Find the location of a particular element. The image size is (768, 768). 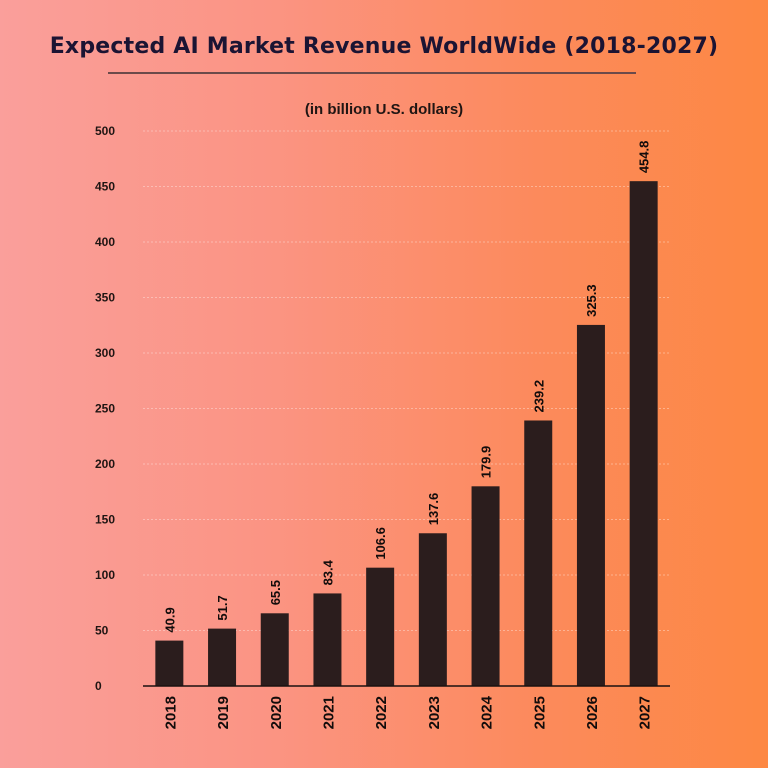

data-label: 454.8 is located at coordinates (644, 157).